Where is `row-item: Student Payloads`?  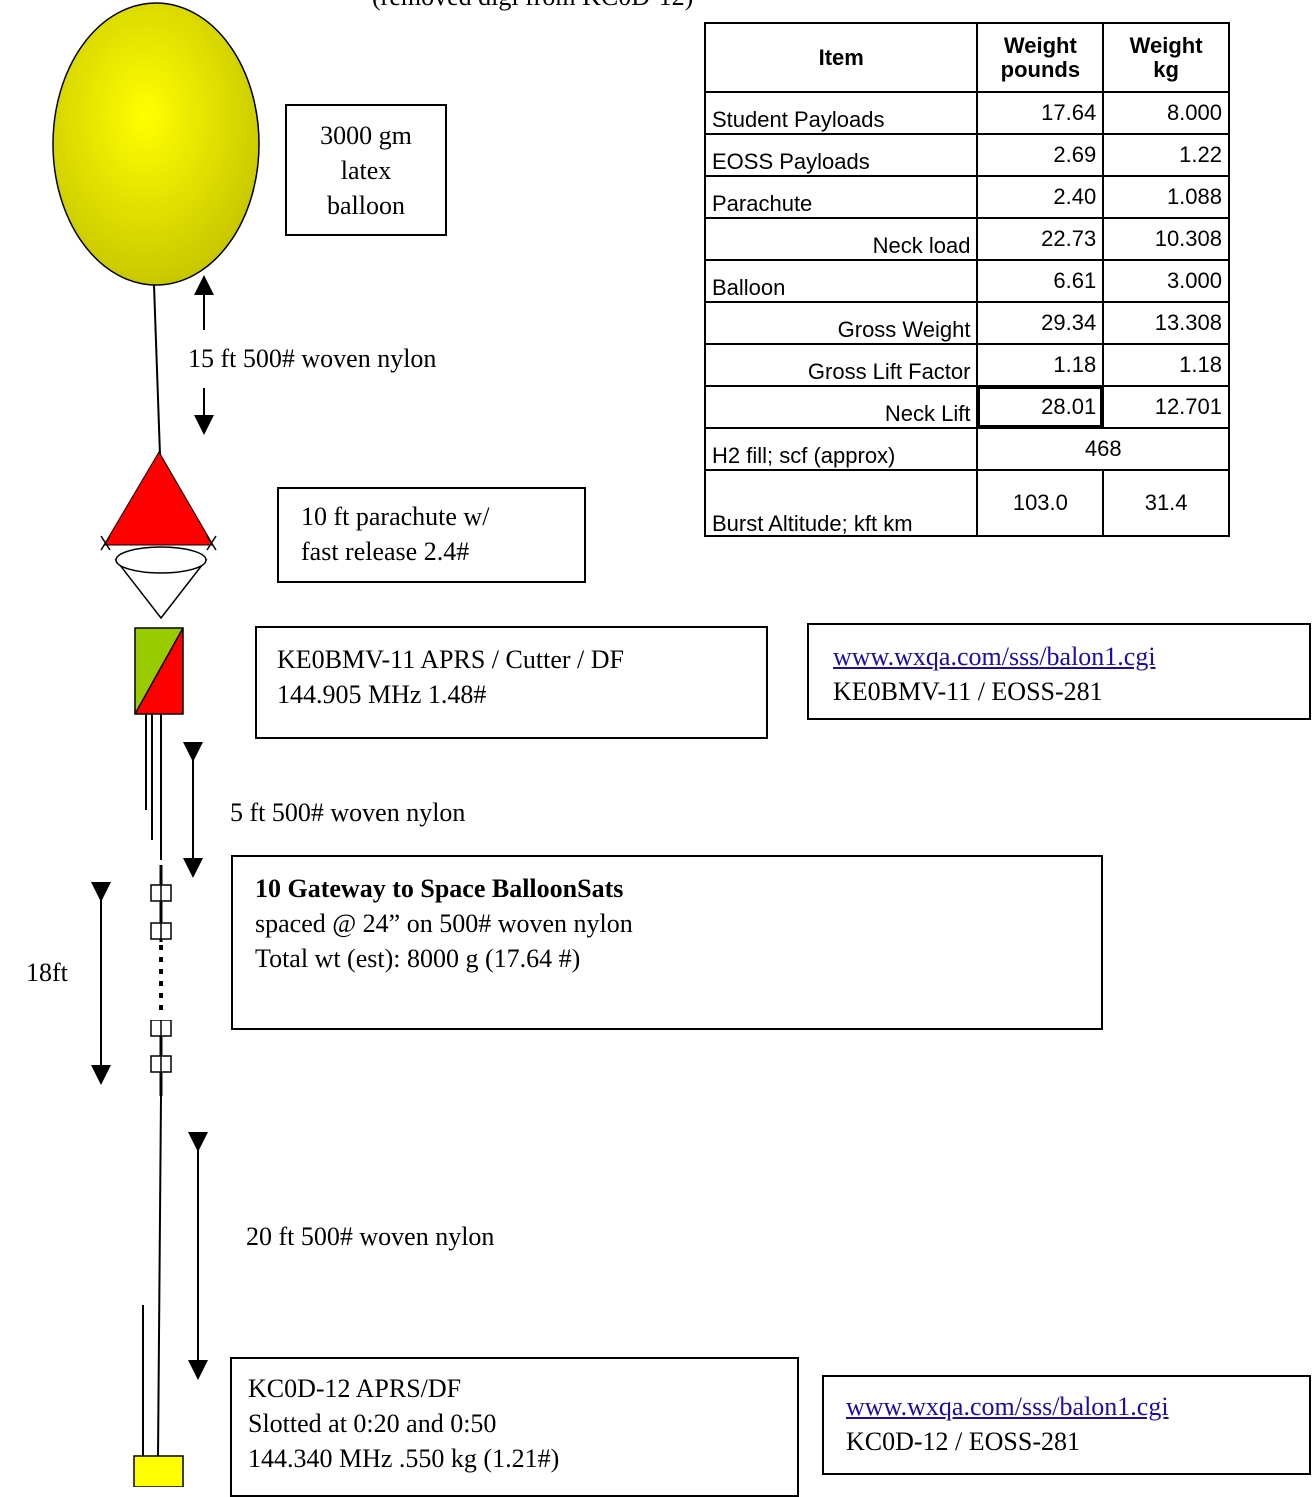 row-item: Student Payloads is located at coordinates (841, 113).